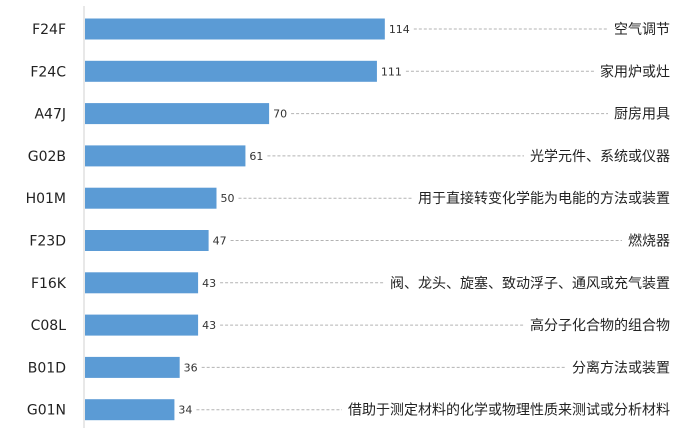  Describe the element at coordinates (49, 326) in the screenshot. I see `category-label: C08L` at that location.